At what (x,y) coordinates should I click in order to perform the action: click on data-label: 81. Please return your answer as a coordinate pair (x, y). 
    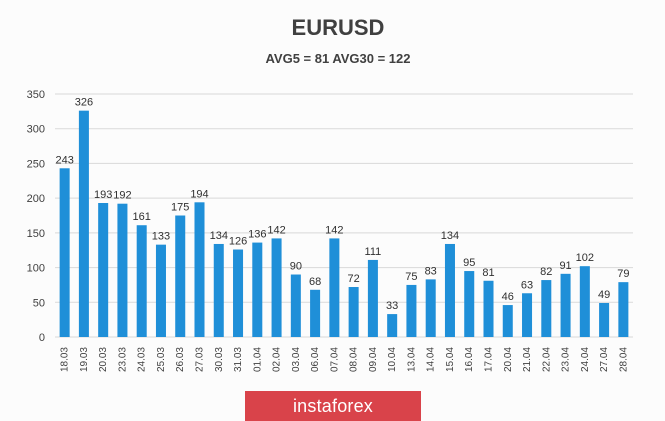
    Looking at the image, I should click on (488, 273).